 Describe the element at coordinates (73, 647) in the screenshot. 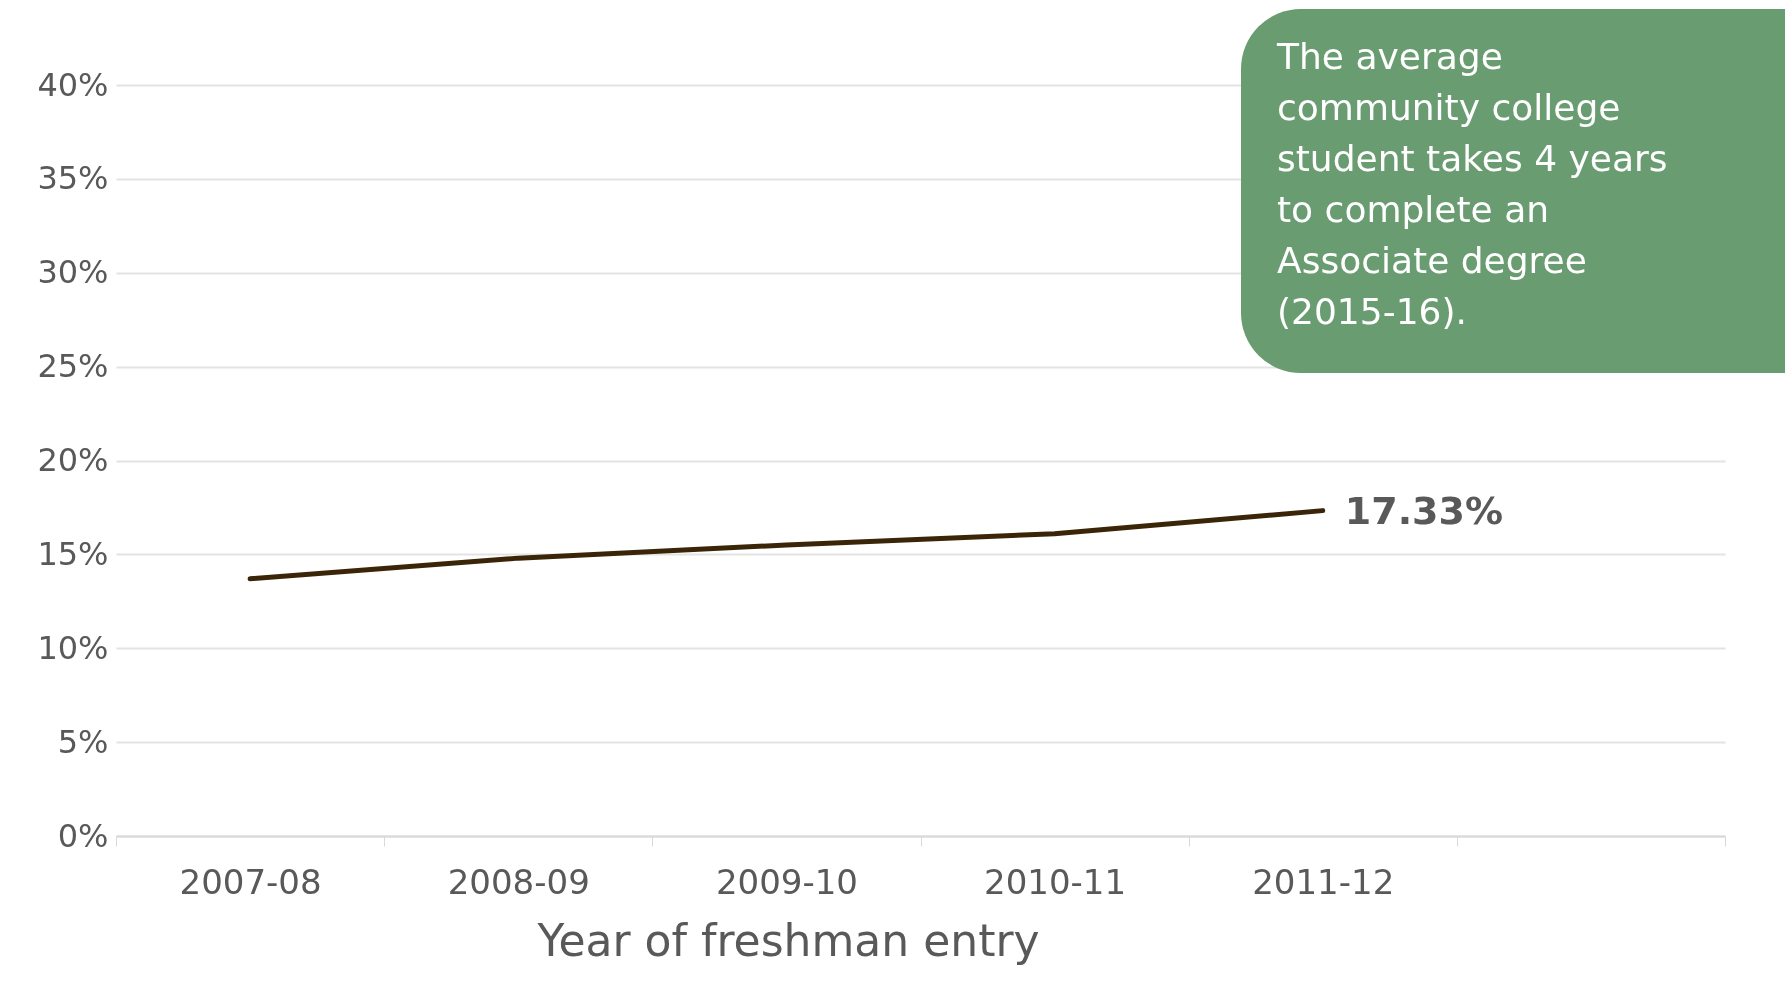

I see `y-tick-label: 10%` at that location.